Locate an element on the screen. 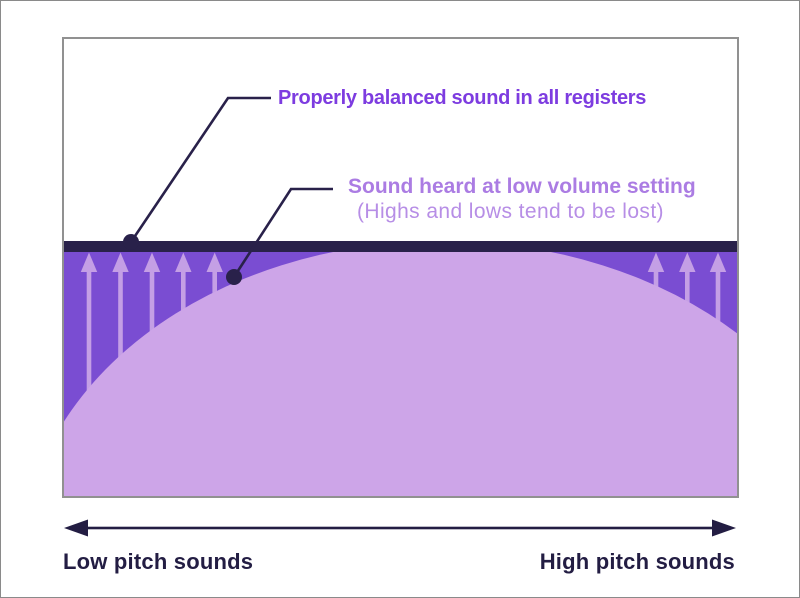  balanced-sound-line is located at coordinates (400, 246).